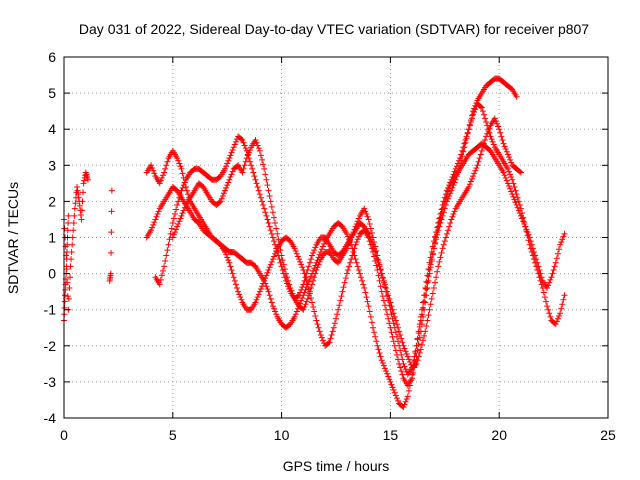 The height and width of the screenshot is (480, 640). I want to click on y-tick-label: 3, so click(52, 165).